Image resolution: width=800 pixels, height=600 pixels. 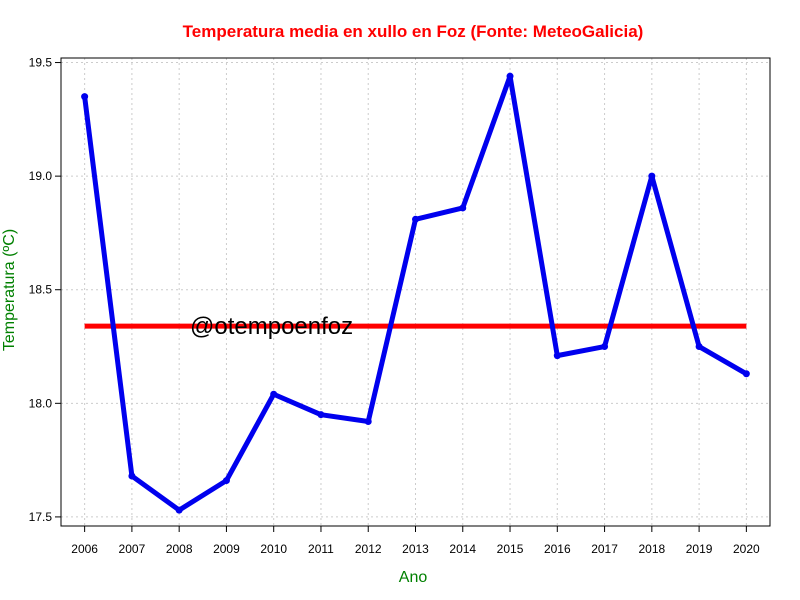 What do you see at coordinates (273, 549) in the screenshot?
I see `x-tick-label: 2010` at bounding box center [273, 549].